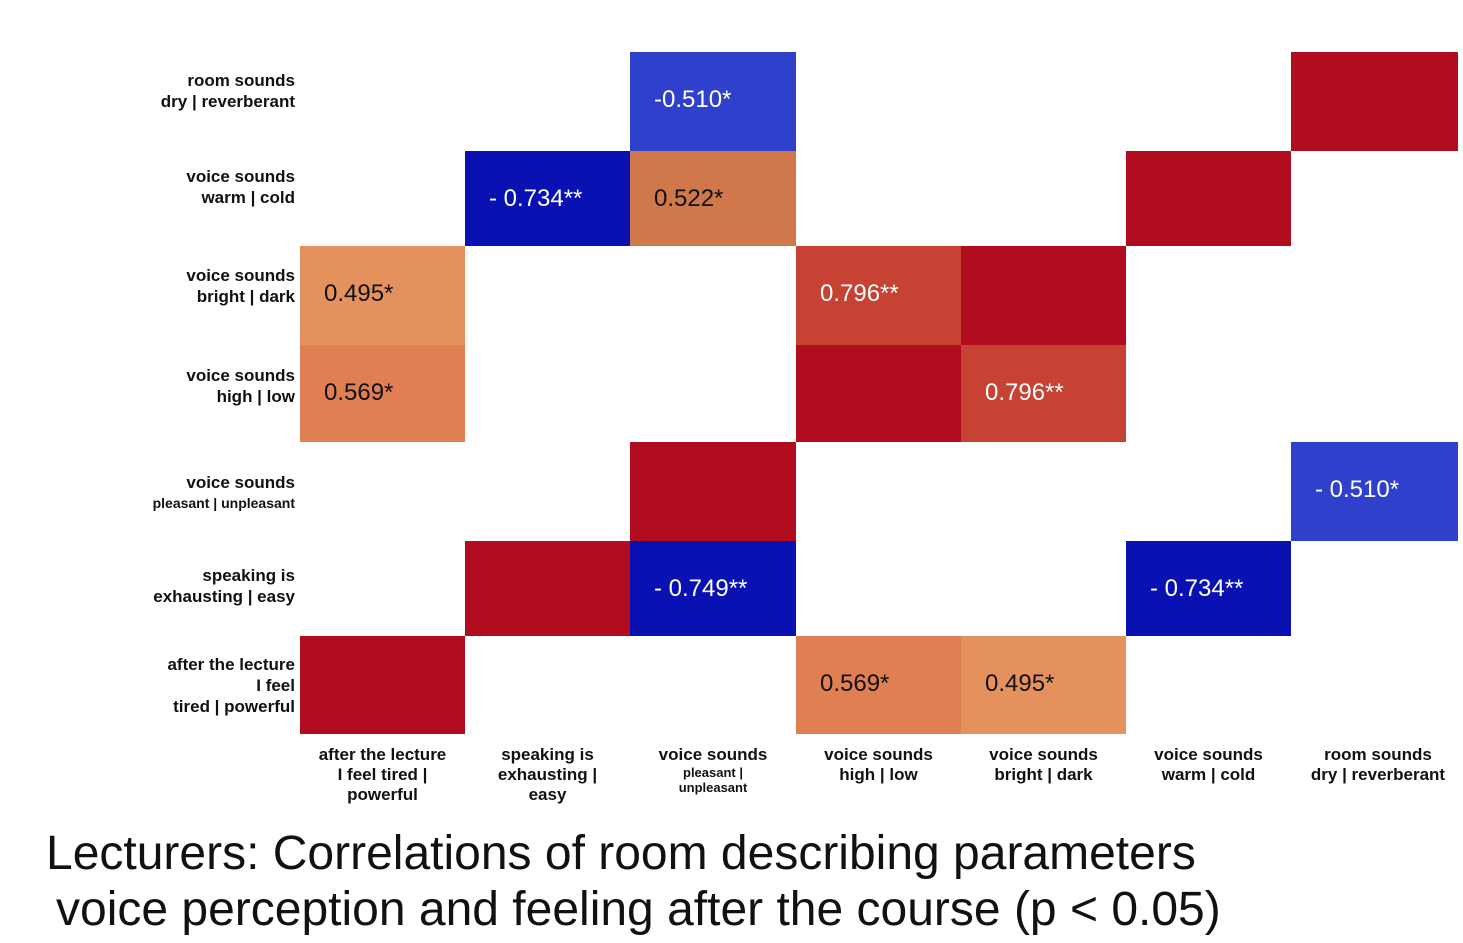 Image resolution: width=1463 pixels, height=943 pixels. Describe the element at coordinates (1378, 774) in the screenshot. I see `column-label-line: dry | reverberant` at that location.